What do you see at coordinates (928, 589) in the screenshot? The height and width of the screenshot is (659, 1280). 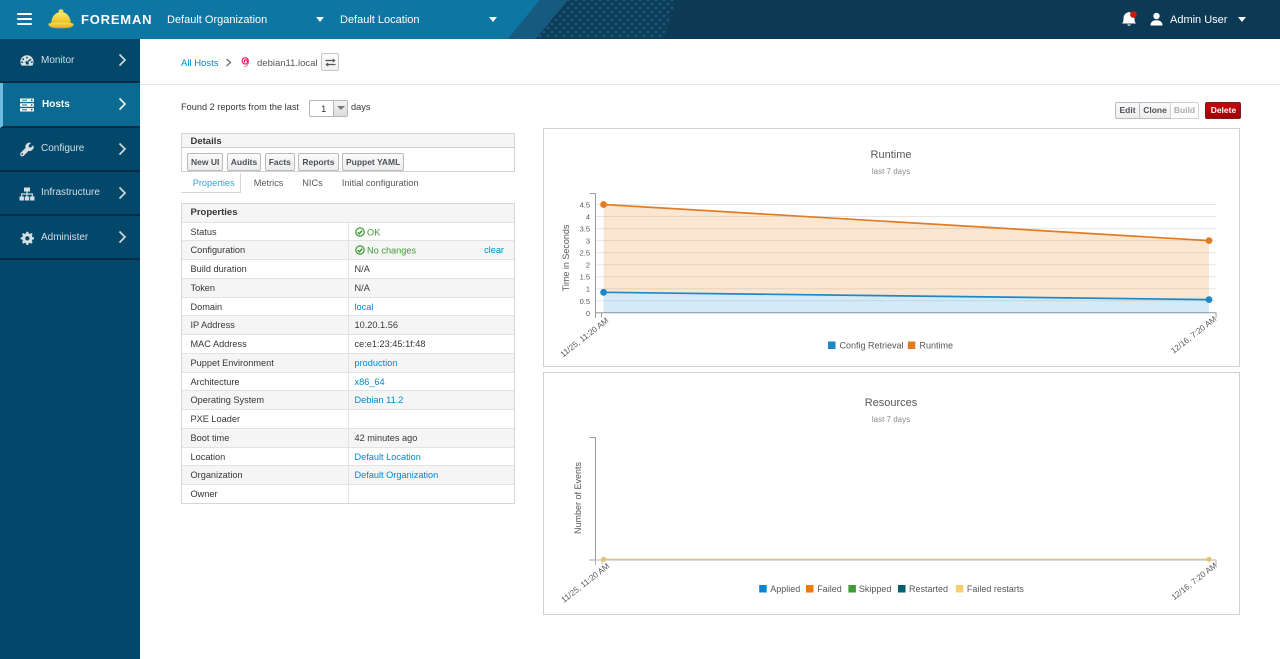 I see `svg-text: Restarted` at bounding box center [928, 589].